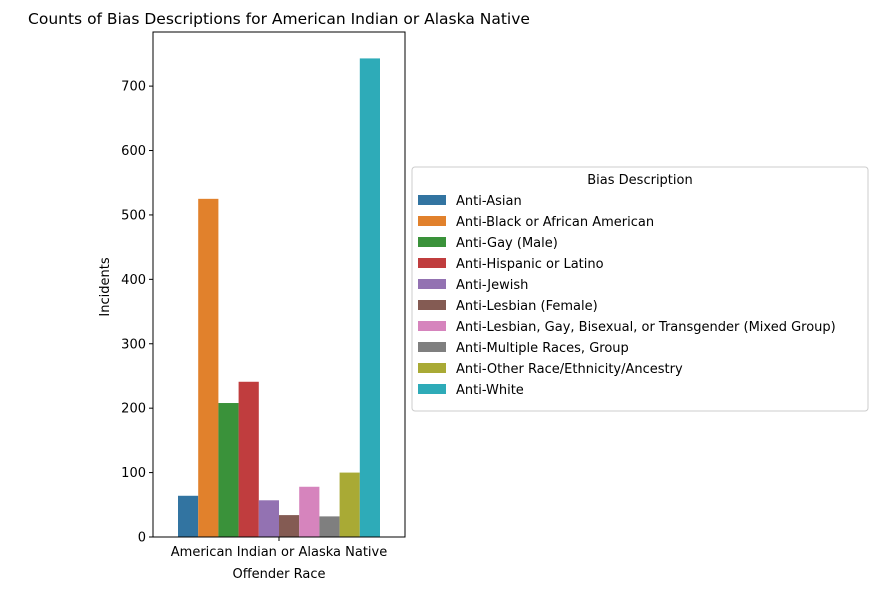 This screenshot has width=877, height=594. What do you see at coordinates (530, 264) in the screenshot?
I see `legend-label-3: Anti-Hispanic or Latino` at bounding box center [530, 264].